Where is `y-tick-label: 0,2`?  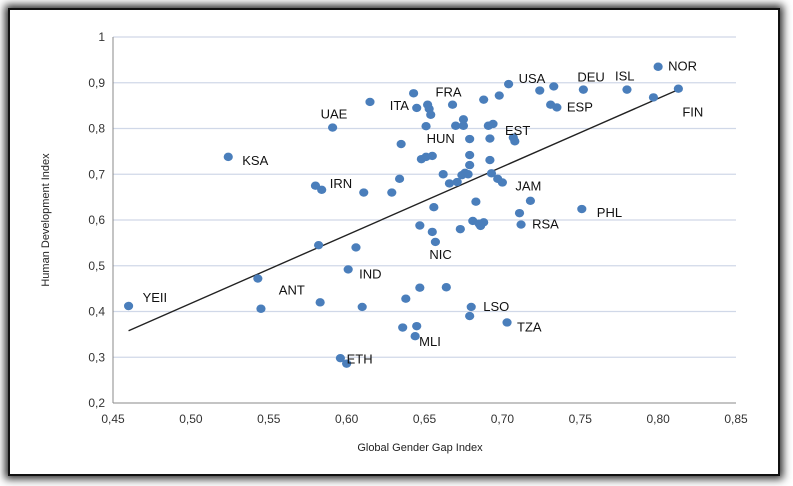
y-tick-label: 0,2 is located at coordinates (96, 403).